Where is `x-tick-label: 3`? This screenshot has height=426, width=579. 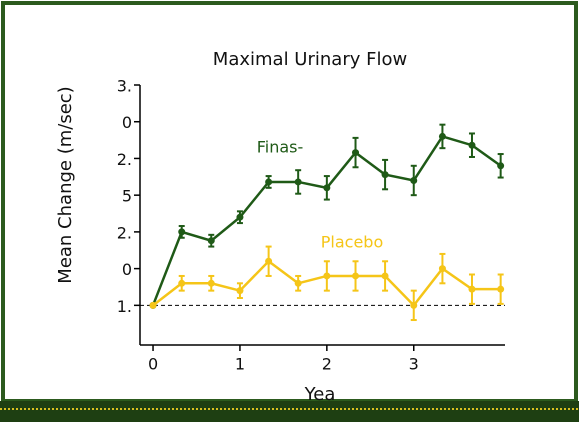 x-tick-label: 3 is located at coordinates (414, 364).